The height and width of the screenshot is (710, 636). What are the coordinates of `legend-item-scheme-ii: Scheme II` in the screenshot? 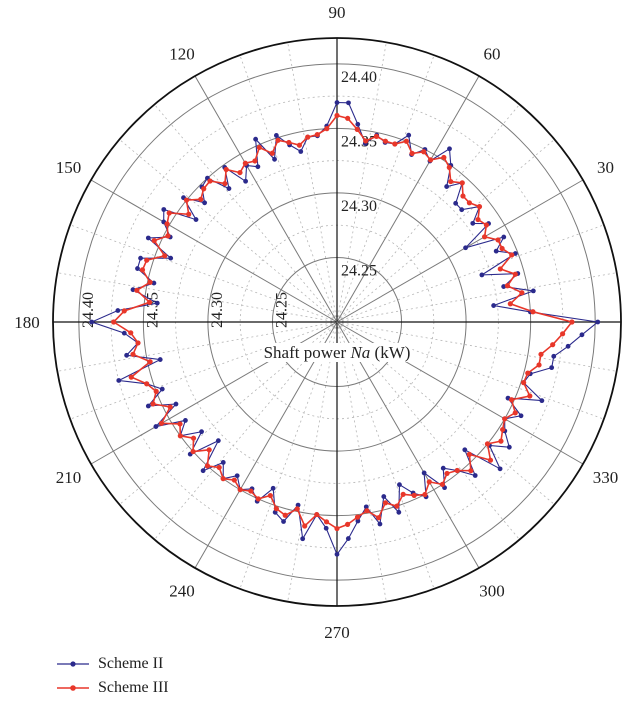 It's located at (112, 664).